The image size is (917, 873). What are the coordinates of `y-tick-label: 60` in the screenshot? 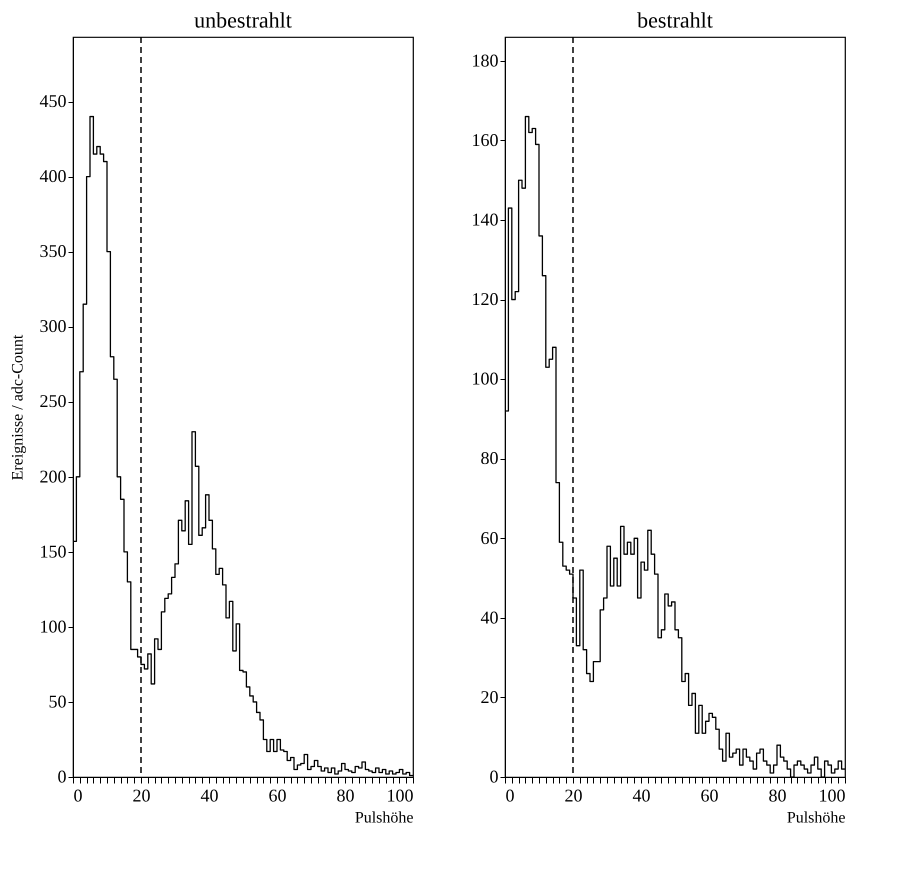 It's located at (489, 538).